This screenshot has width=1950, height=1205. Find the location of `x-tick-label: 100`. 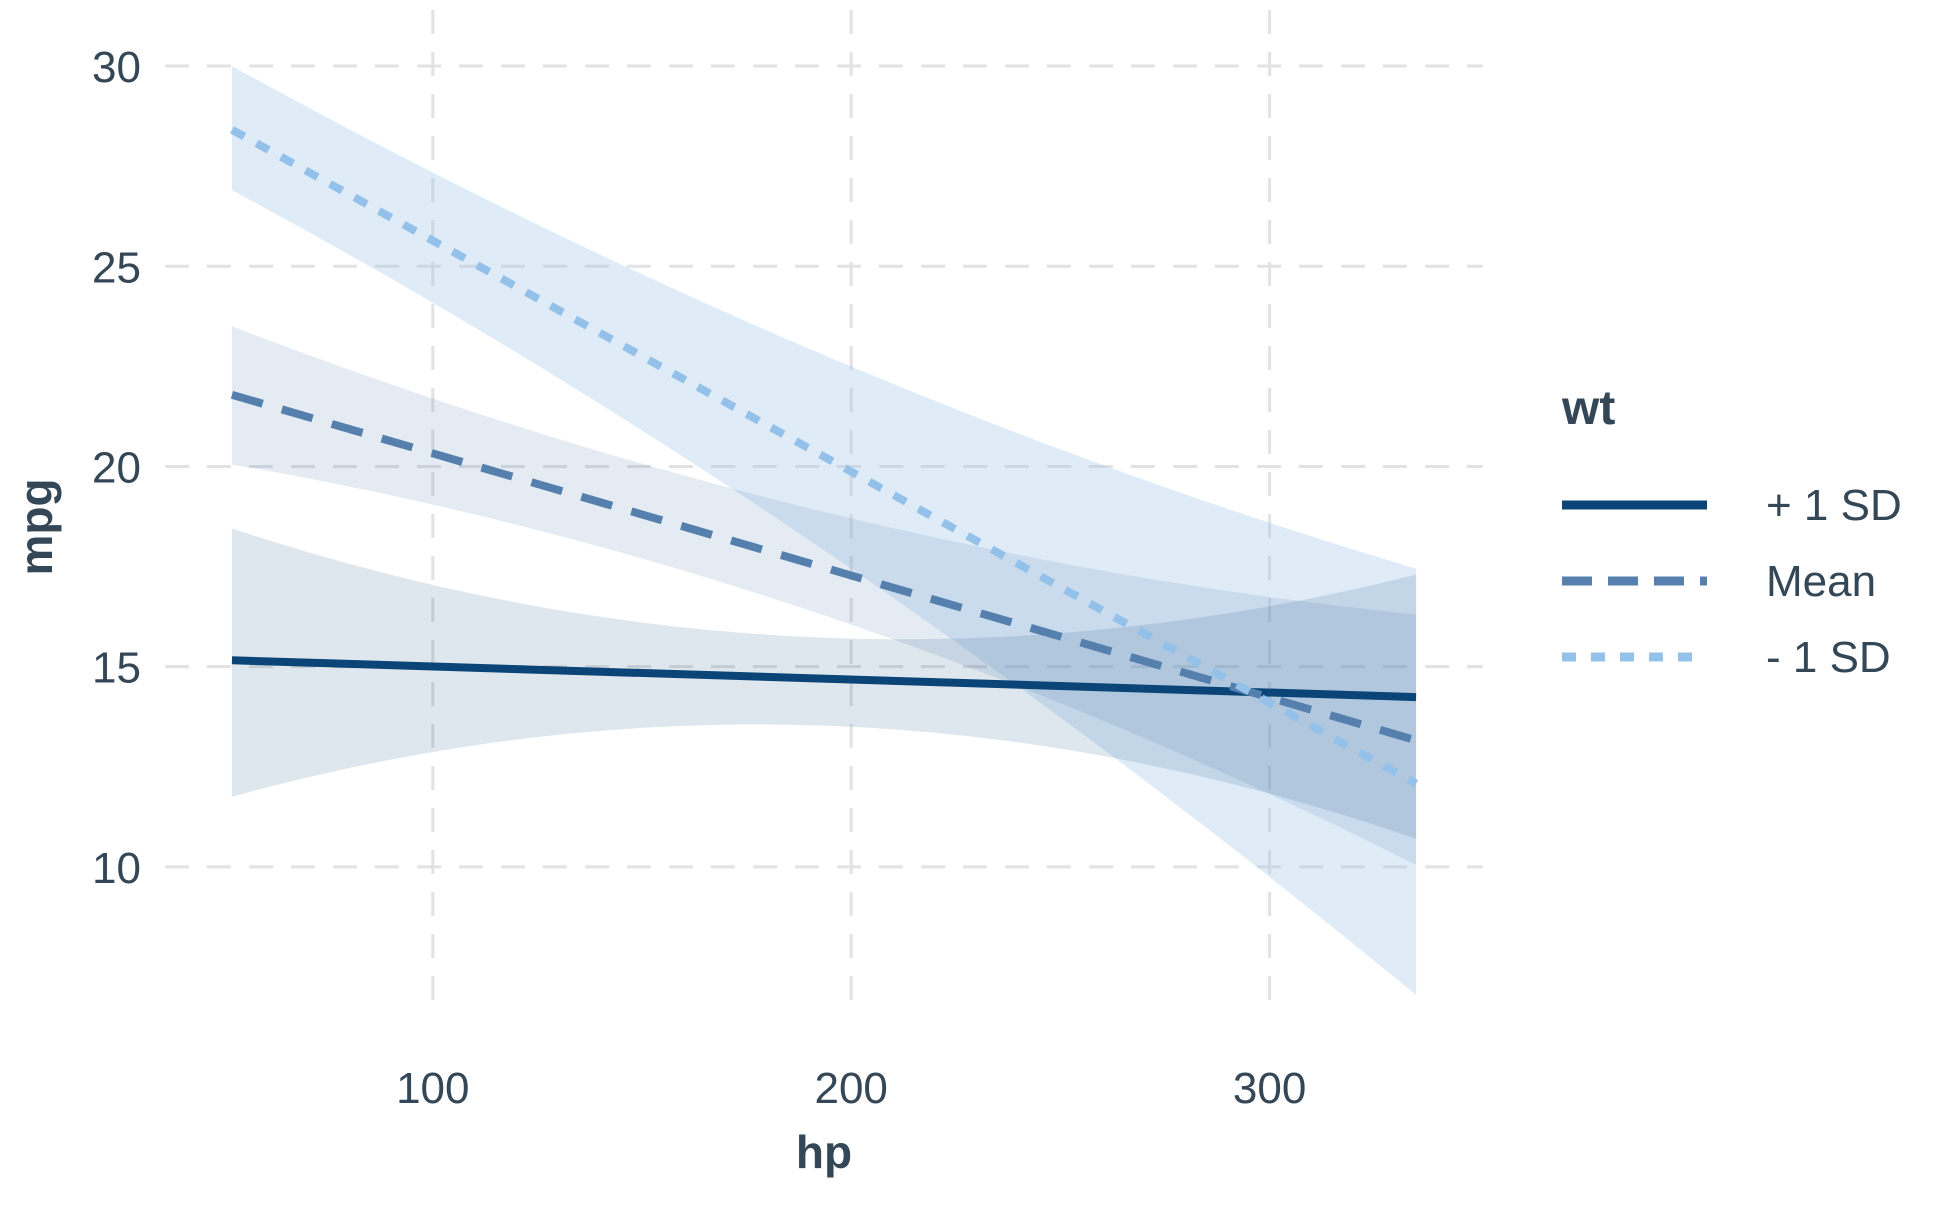

x-tick-label: 100 is located at coordinates (432, 1088).